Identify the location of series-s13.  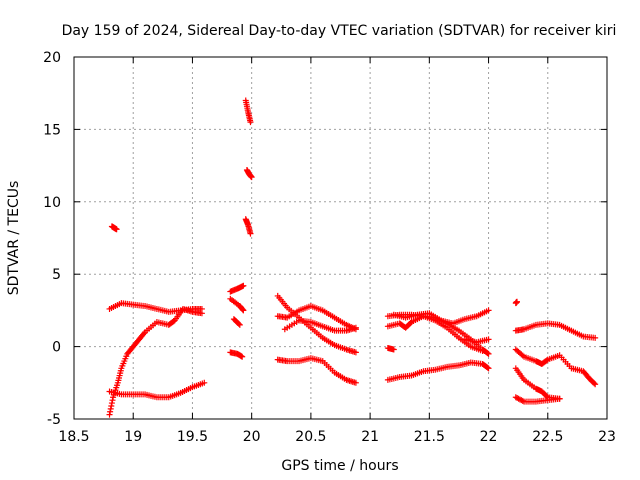
(316, 318).